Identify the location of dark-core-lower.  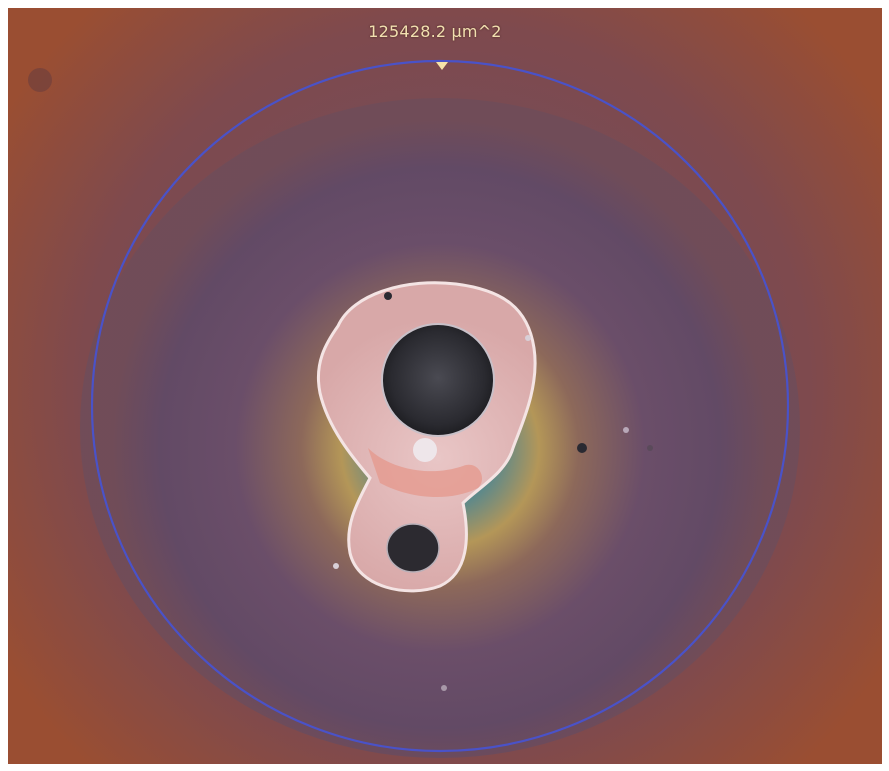
(413, 548).